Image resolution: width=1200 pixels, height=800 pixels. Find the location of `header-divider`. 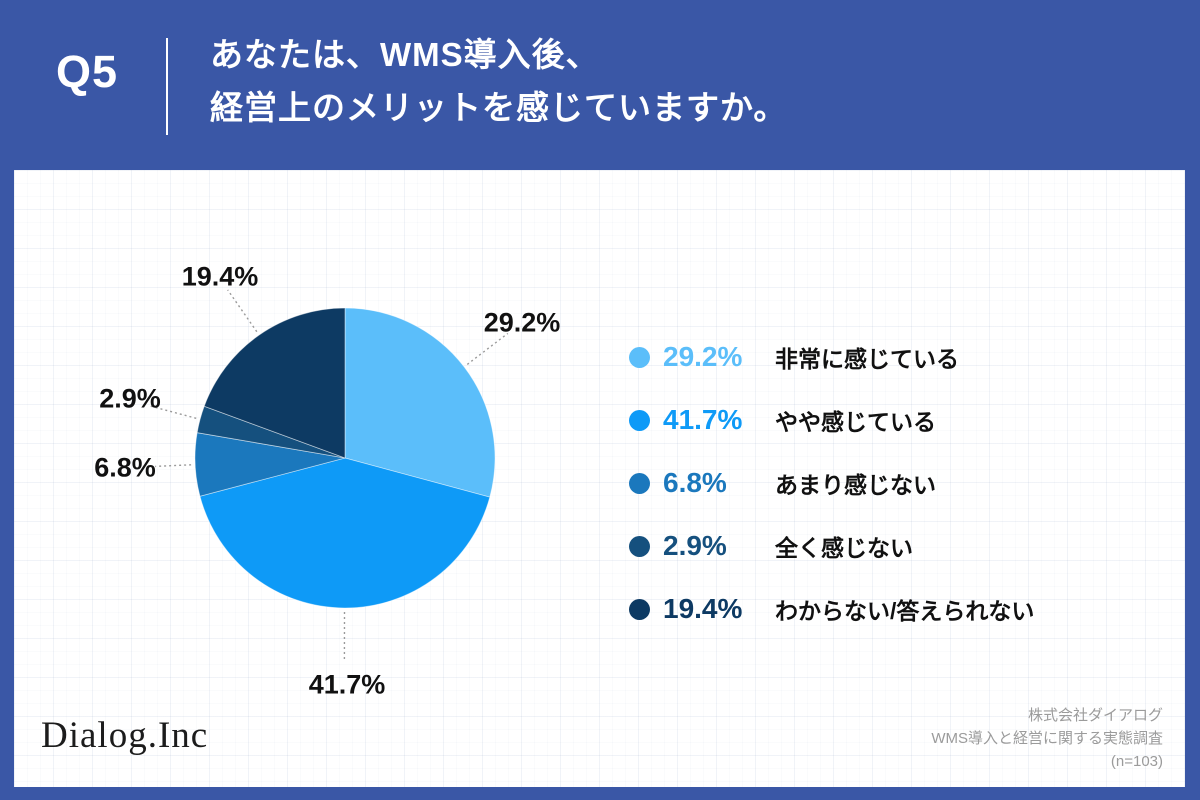

header-divider is located at coordinates (167, 86).